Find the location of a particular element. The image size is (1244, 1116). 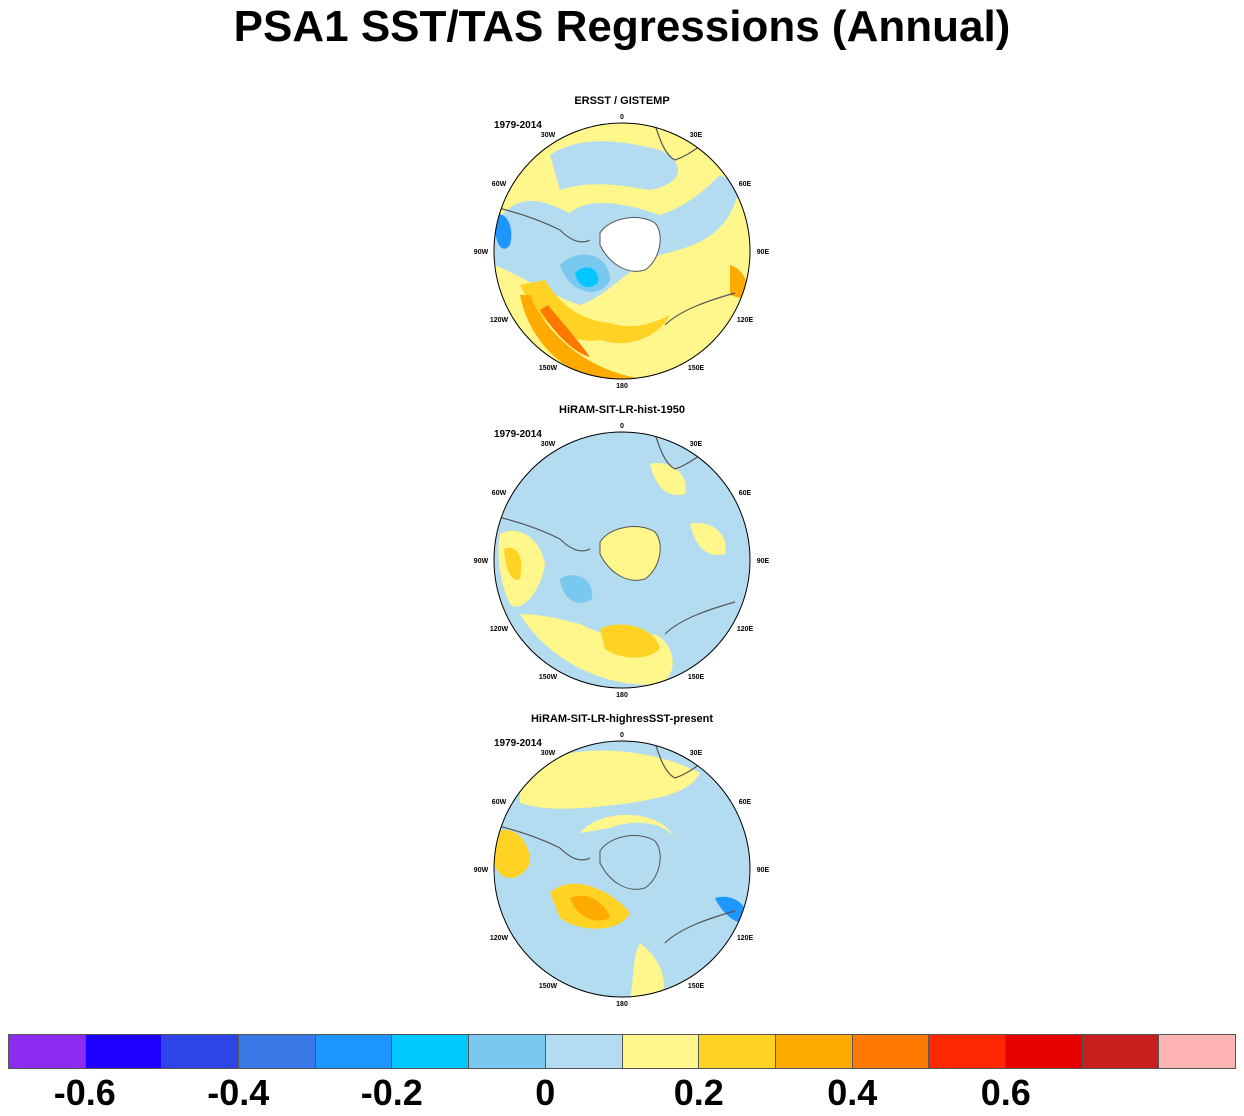

positive-patches-east is located at coordinates (708, 539).